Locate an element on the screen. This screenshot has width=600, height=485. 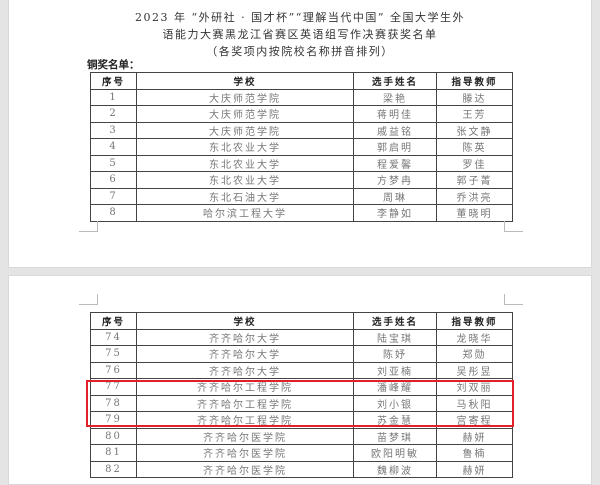
table-cell: 81 is located at coordinates (113, 453).